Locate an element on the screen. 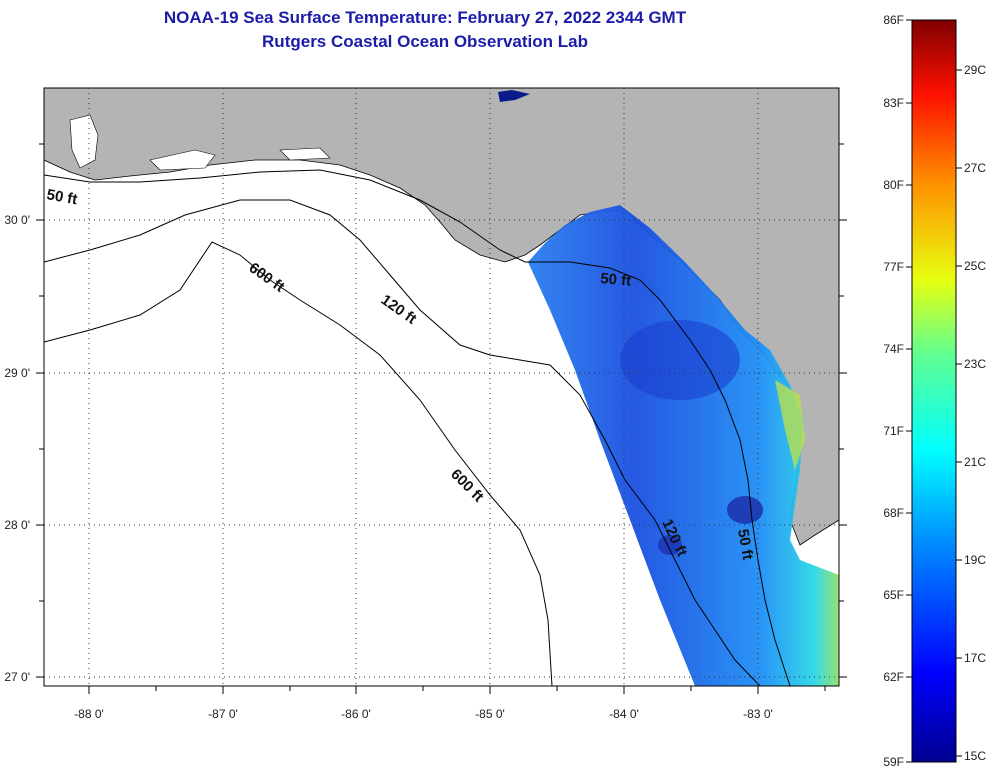  colorbar is located at coordinates (934, 391).